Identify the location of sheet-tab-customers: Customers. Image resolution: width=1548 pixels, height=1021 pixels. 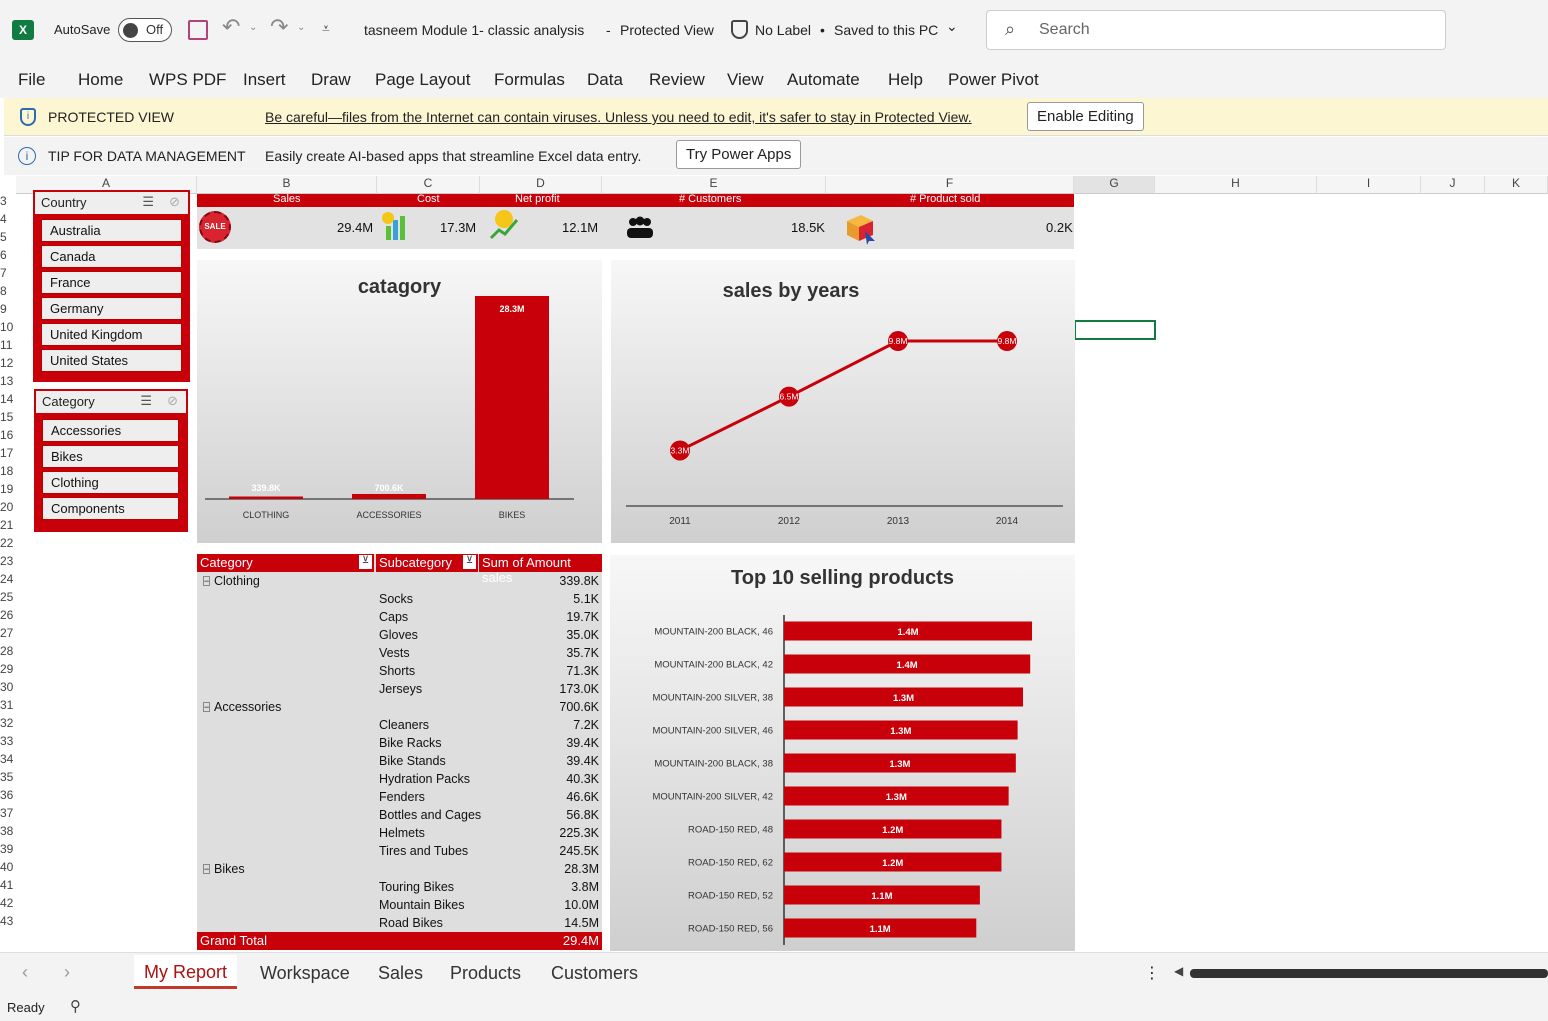
(595, 973).